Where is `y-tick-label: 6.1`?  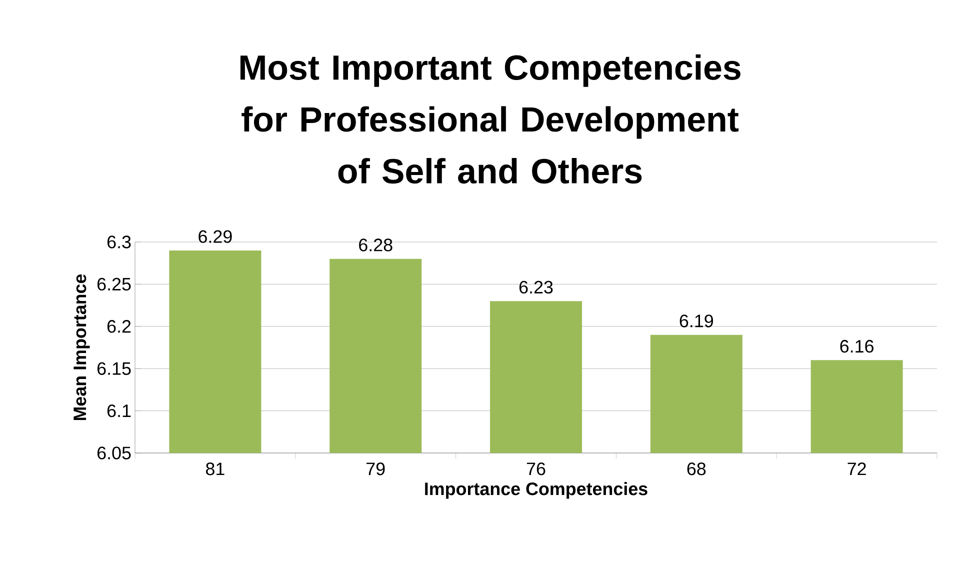 y-tick-label: 6.1 is located at coordinates (119, 411).